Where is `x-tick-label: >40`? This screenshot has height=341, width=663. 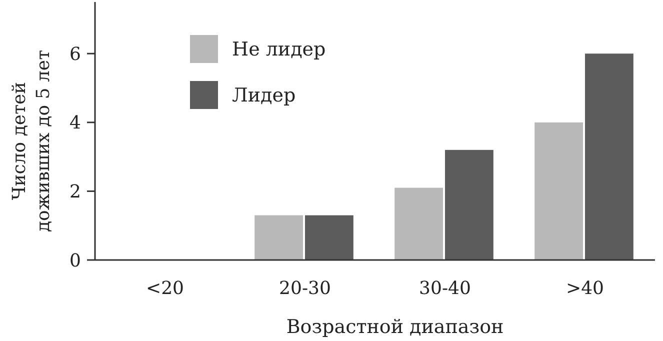
x-tick-label: >40 is located at coordinates (585, 288).